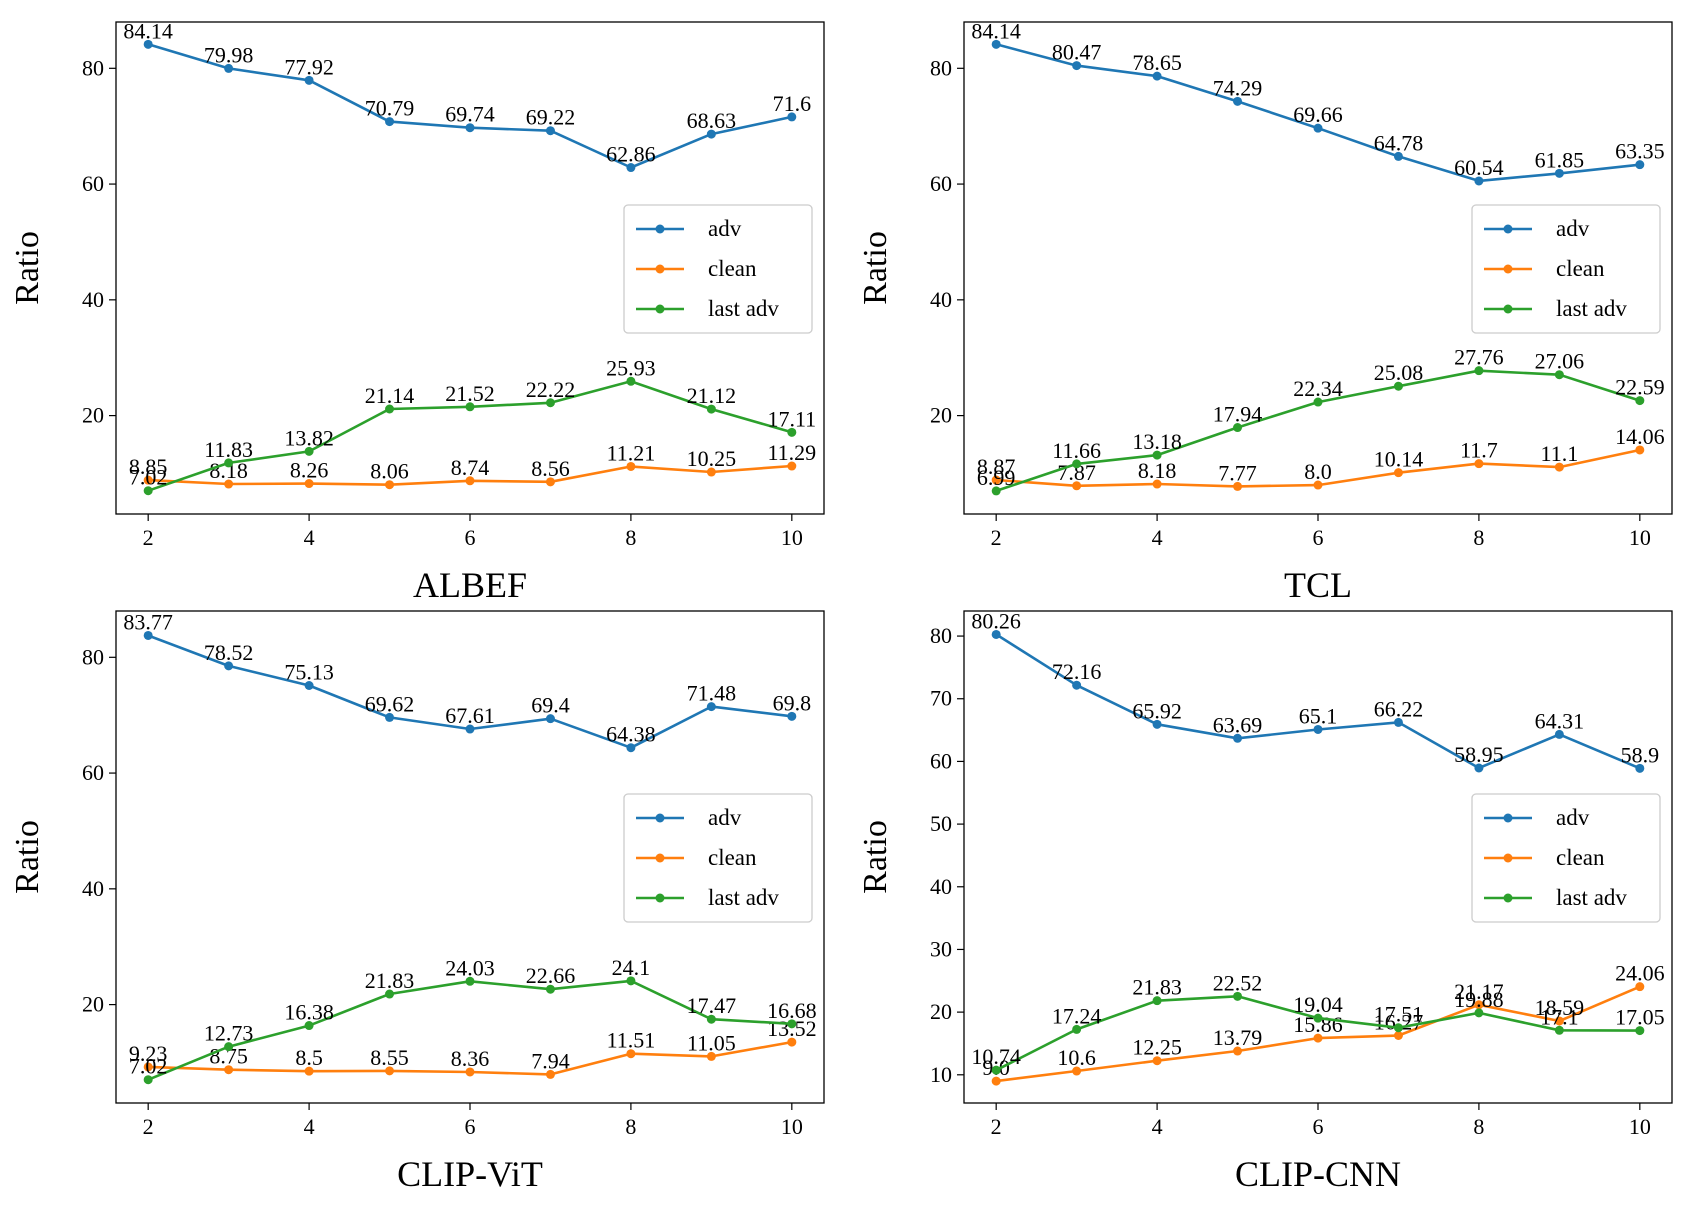  What do you see at coordinates (309, 1057) in the screenshot?
I see `data-label: 8.5` at bounding box center [309, 1057].